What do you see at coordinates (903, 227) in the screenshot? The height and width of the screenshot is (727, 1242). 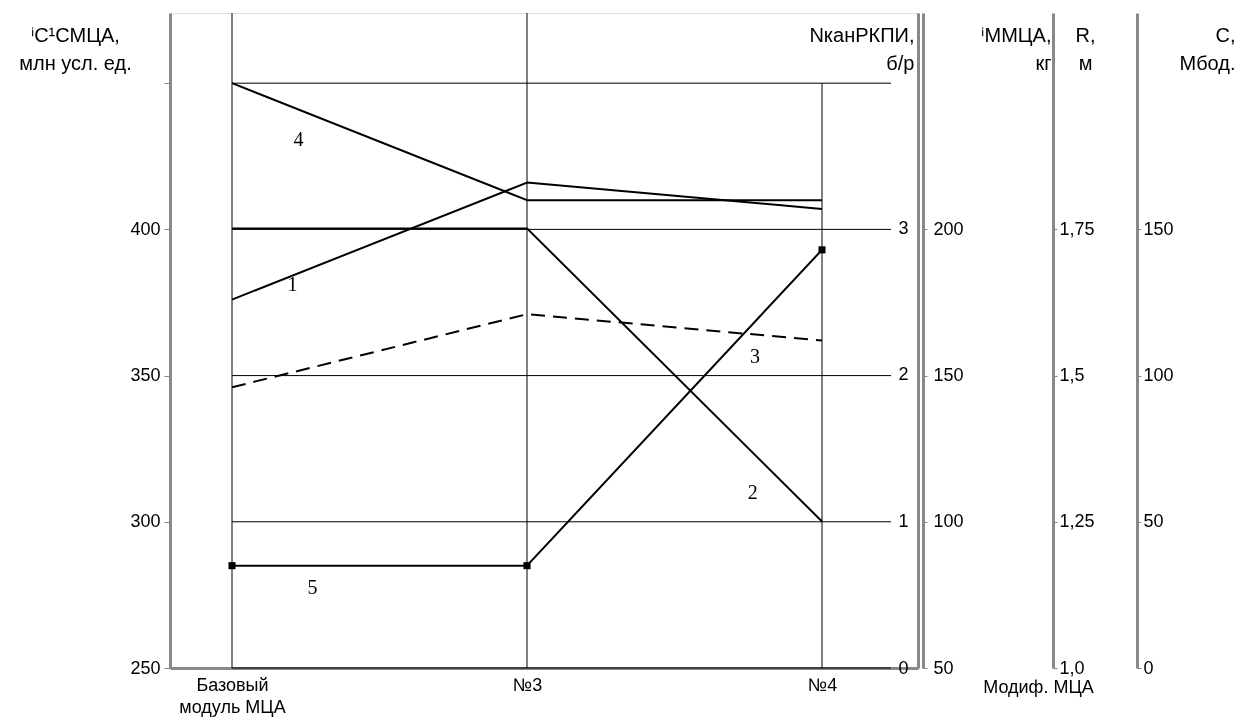 I see `y2-tick-label: 3` at bounding box center [903, 227].